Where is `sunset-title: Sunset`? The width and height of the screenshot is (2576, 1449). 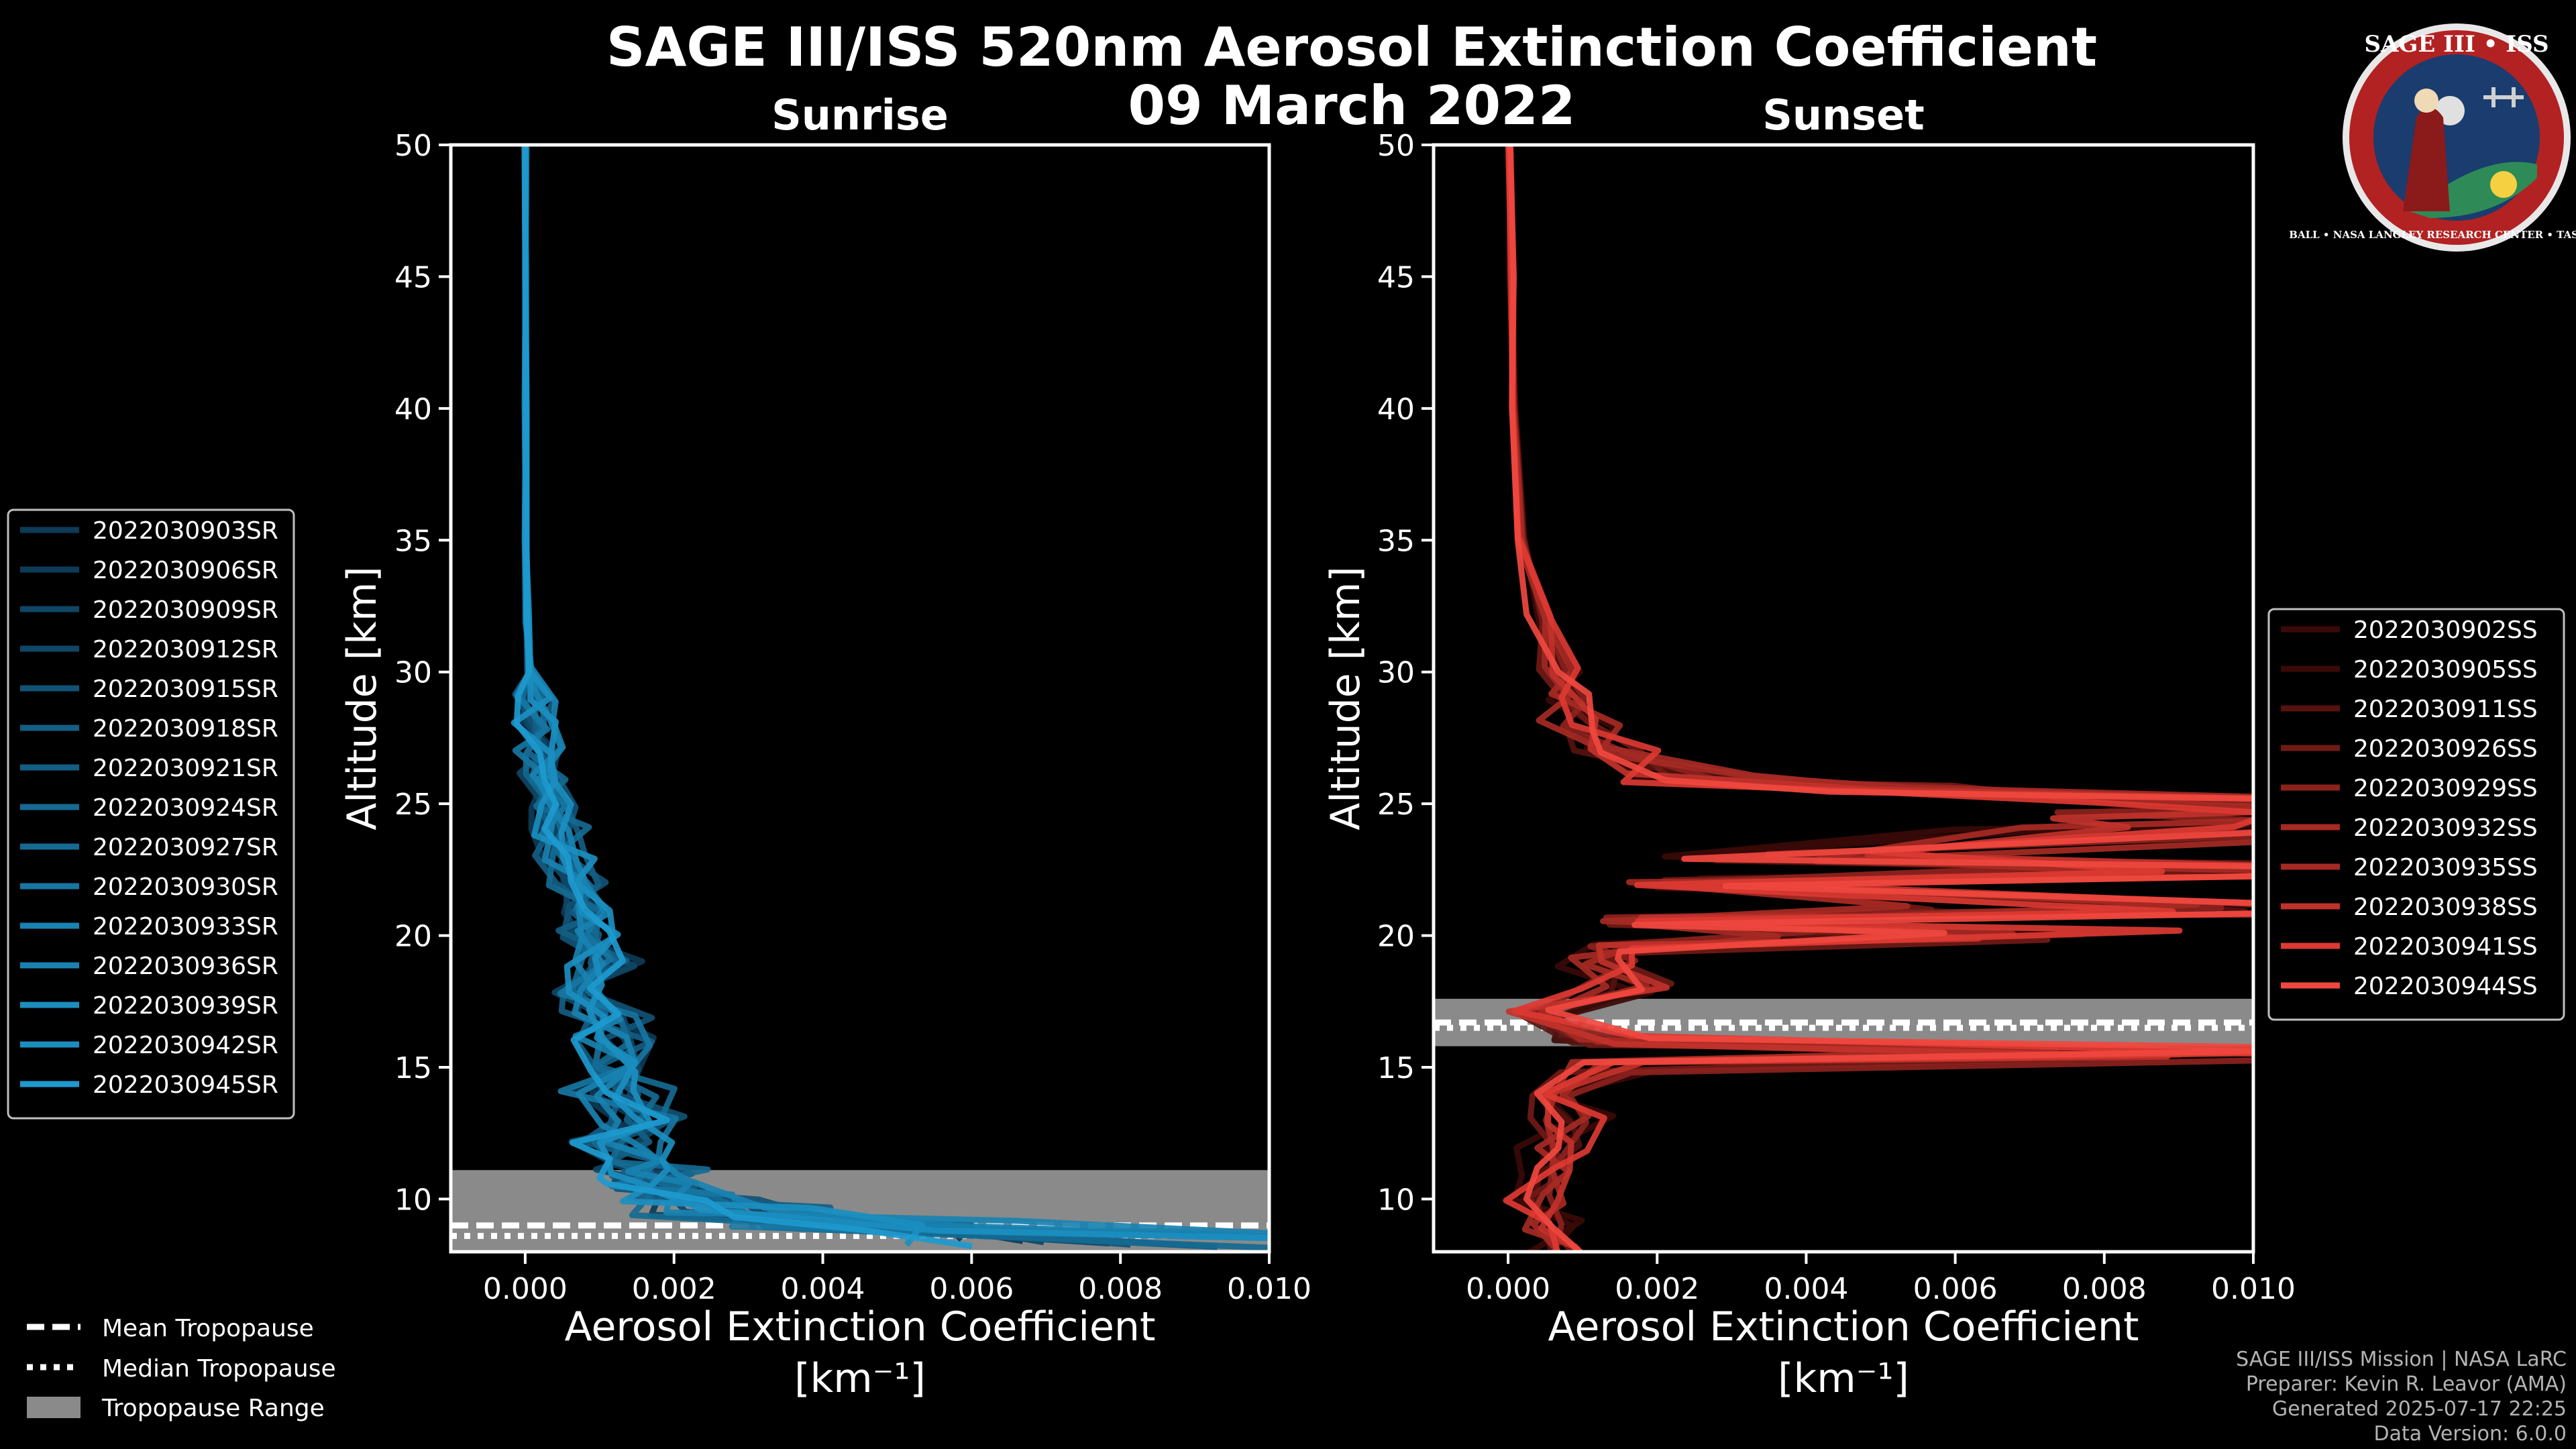 sunset-title: Sunset is located at coordinates (1843, 115).